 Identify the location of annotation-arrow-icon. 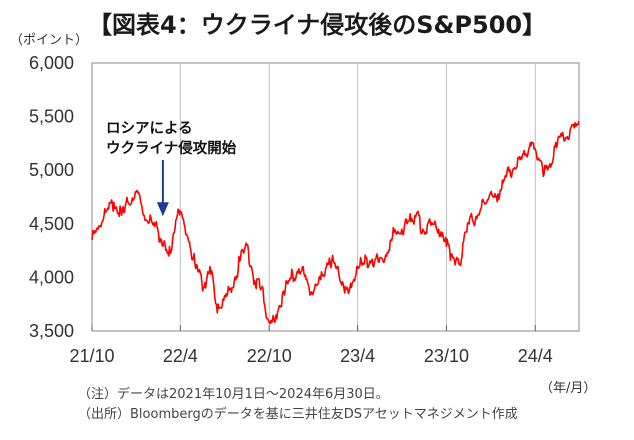
(162, 188).